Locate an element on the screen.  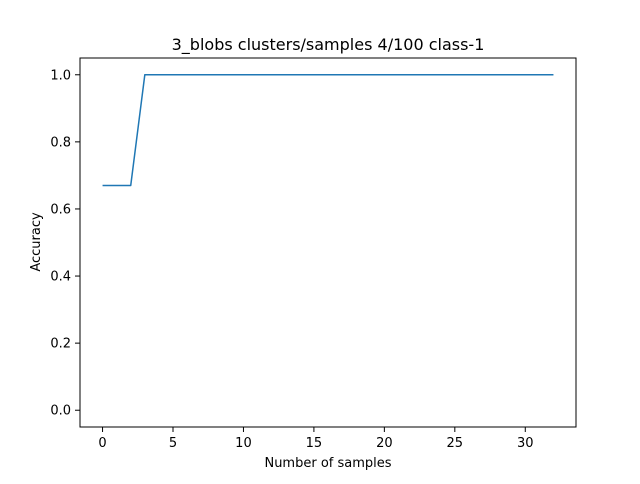
x-tick-label: 25 is located at coordinates (455, 443).